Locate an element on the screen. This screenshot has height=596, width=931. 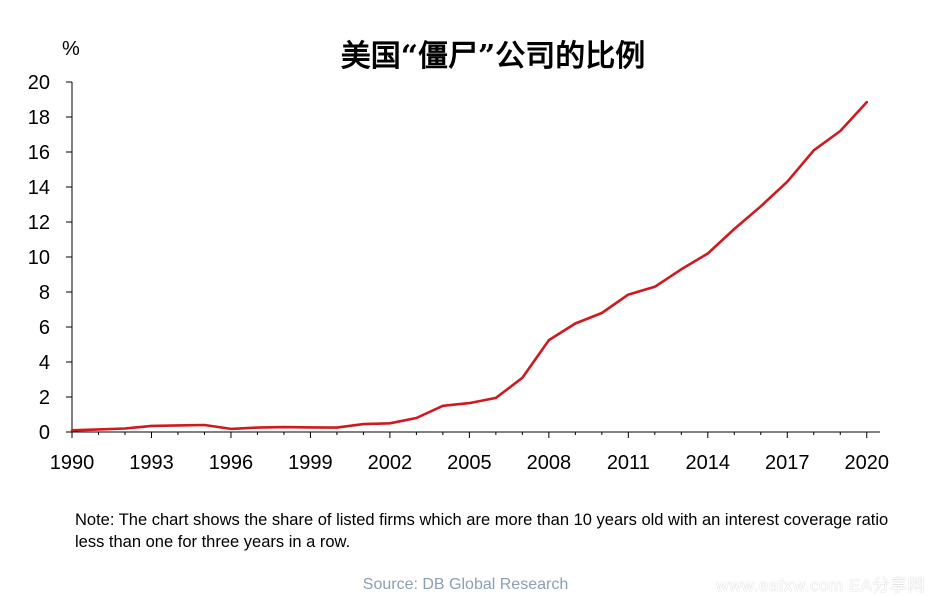
x-tick-label: 1996 is located at coordinates (231, 463).